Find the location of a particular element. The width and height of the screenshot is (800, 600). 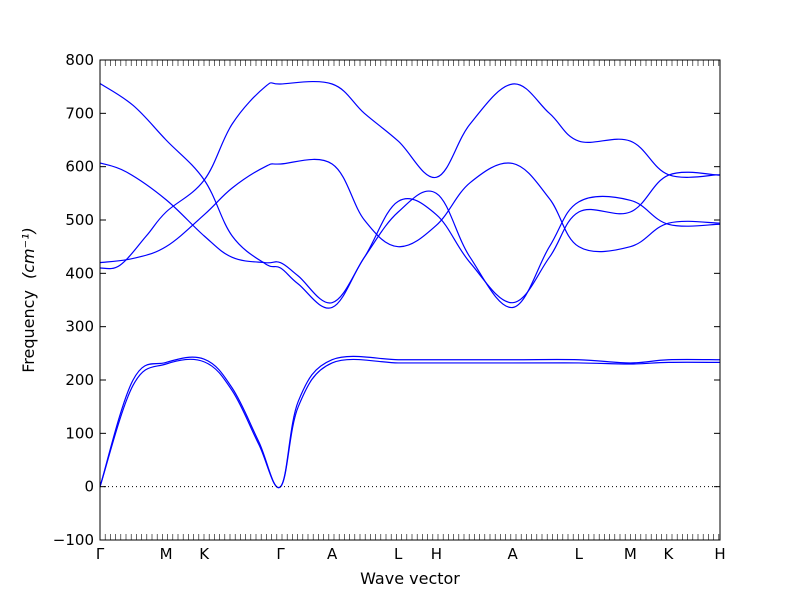

y-tick-label: 300 is located at coordinates (79, 327).